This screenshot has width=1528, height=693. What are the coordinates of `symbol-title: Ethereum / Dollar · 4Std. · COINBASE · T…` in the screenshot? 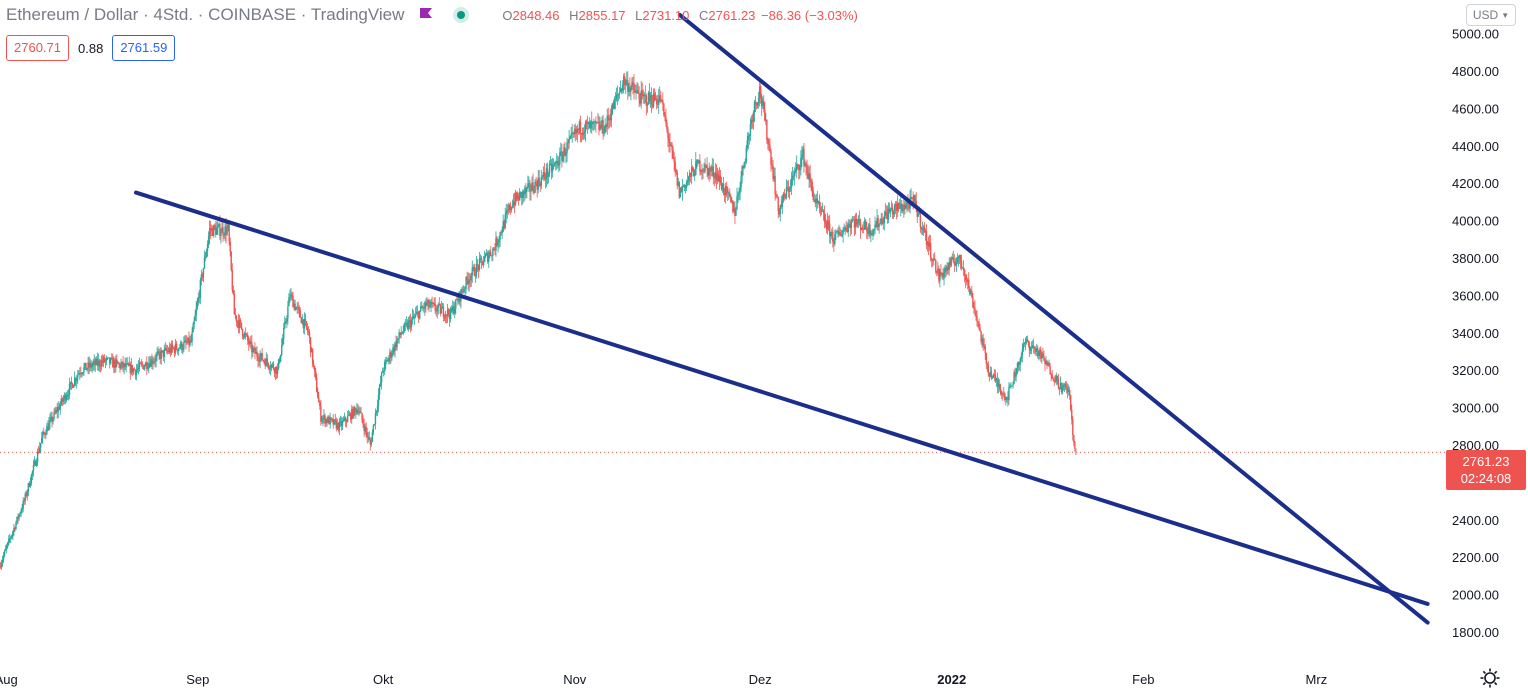 It's located at (205, 14).